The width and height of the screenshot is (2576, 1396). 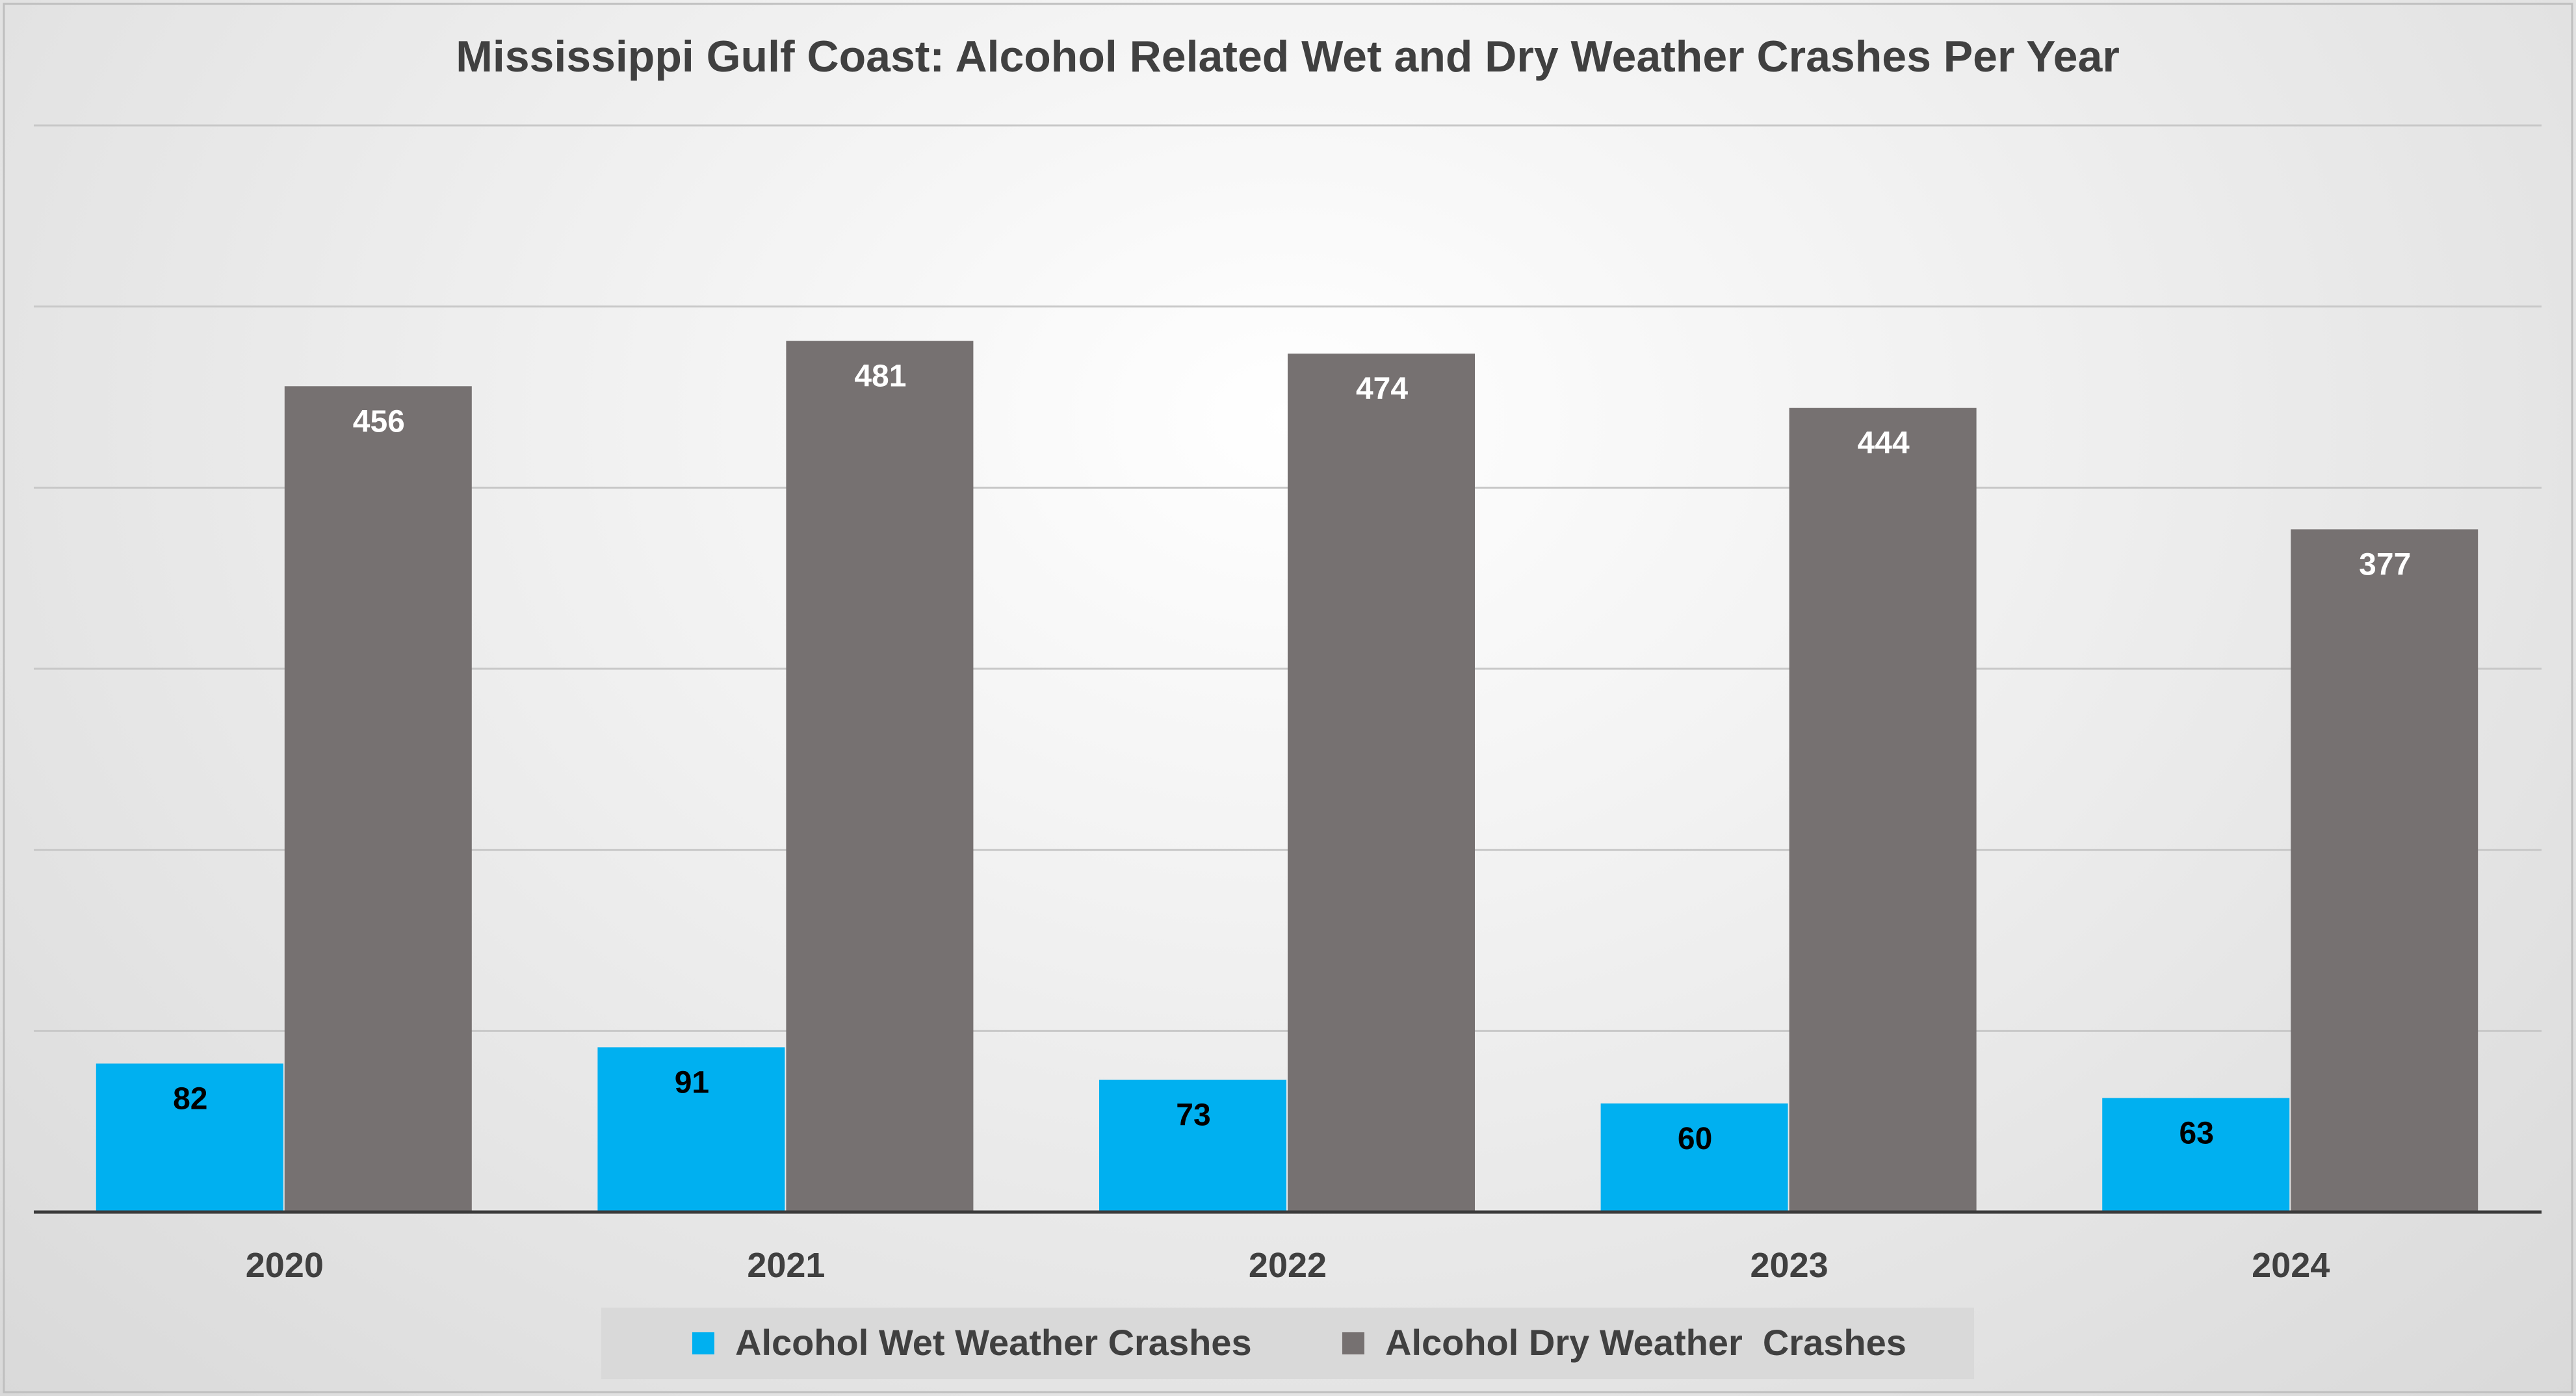 I want to click on x-axis-tick-labels: 2020 2021 2022 2023 2024, so click(x=1288, y=1265).